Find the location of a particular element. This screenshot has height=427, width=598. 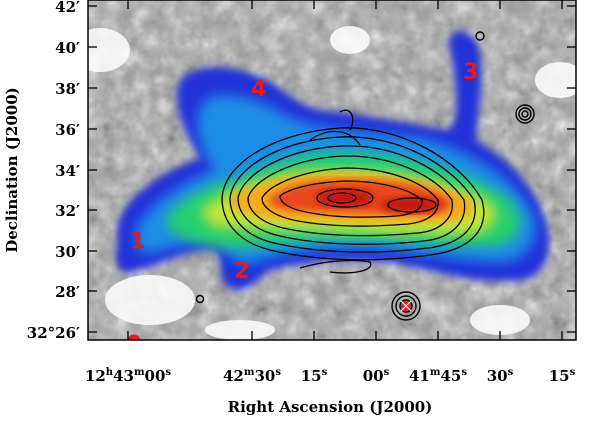

x-tick-label: 12h43m00s is located at coordinates (128, 376).